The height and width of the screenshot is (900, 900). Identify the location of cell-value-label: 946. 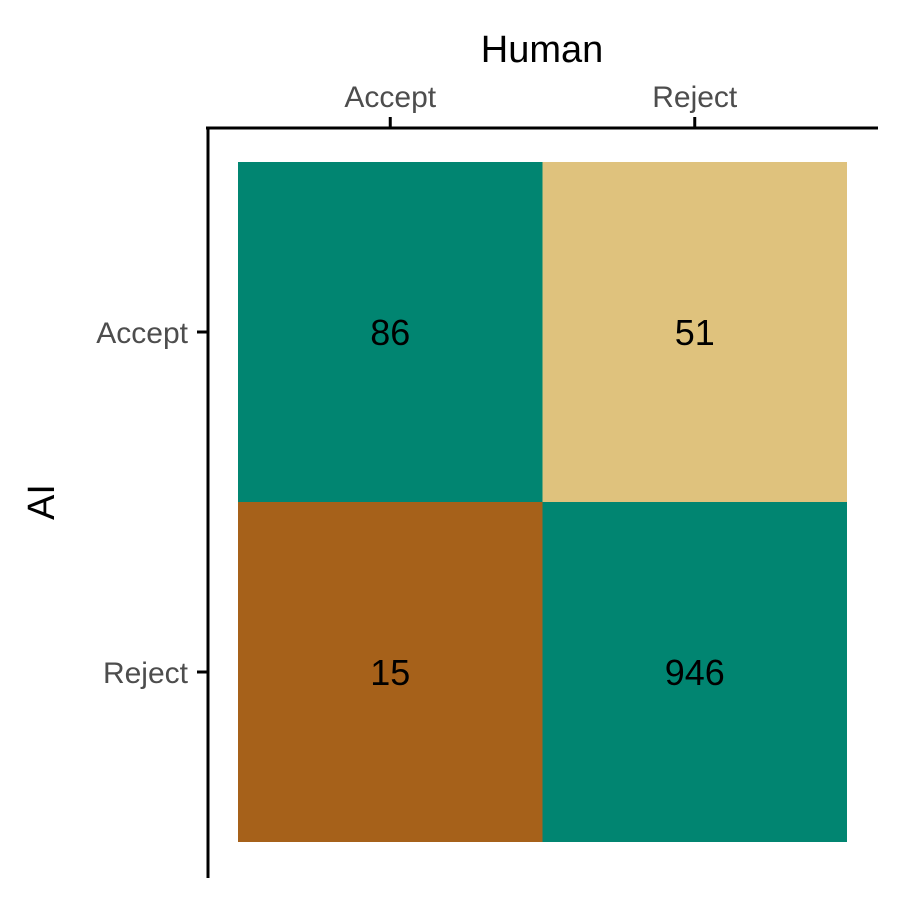
(695, 672).